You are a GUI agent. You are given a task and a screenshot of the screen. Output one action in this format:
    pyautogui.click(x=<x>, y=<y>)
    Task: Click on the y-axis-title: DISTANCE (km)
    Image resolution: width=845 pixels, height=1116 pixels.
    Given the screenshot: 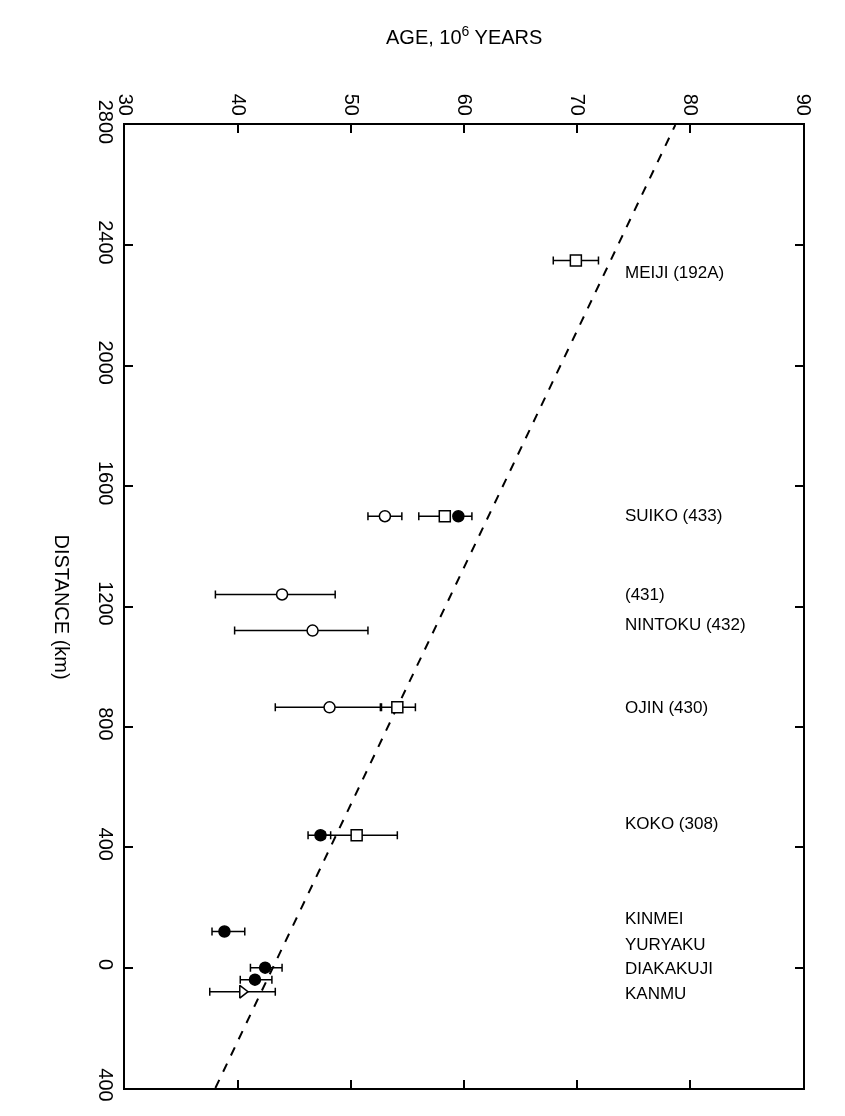 What is the action you would take?
    pyautogui.click(x=61, y=607)
    